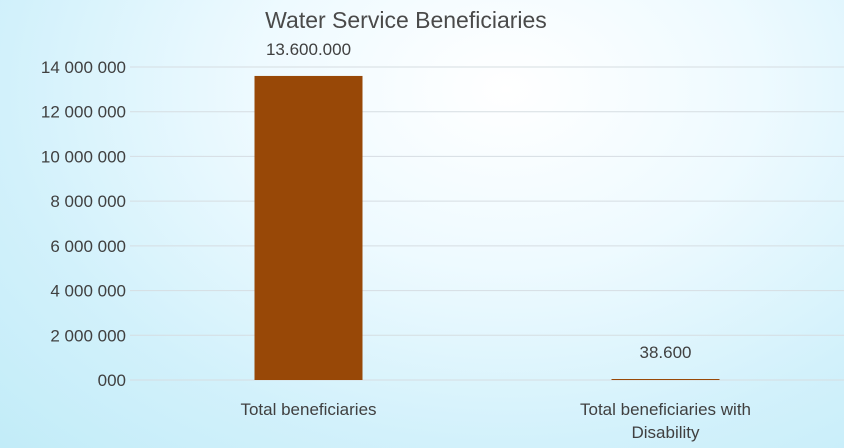 This screenshot has width=844, height=448. What do you see at coordinates (83, 156) in the screenshot?
I see `y-tick-label: 10 000 000` at bounding box center [83, 156].